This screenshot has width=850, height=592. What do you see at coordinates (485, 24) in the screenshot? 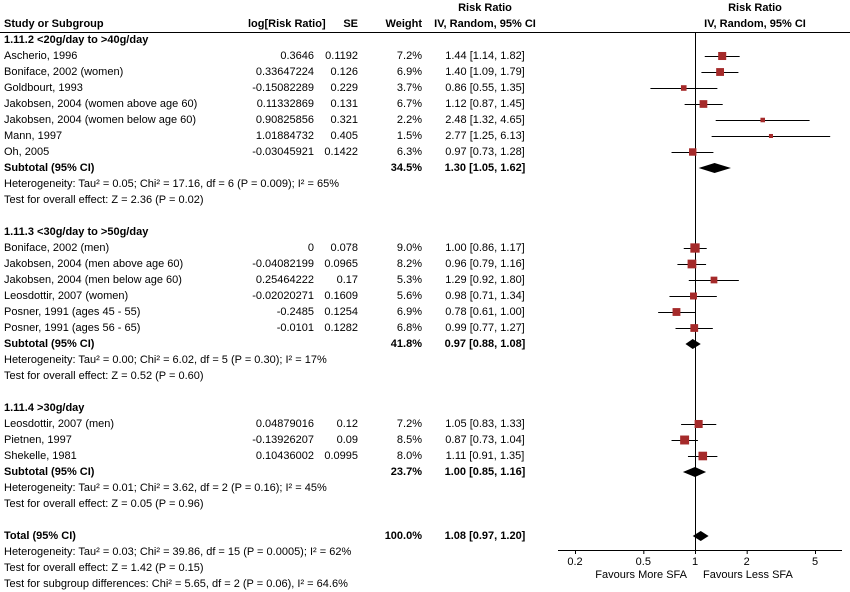
I see `column-header-method: IV, Random, 95% CI` at bounding box center [485, 24].